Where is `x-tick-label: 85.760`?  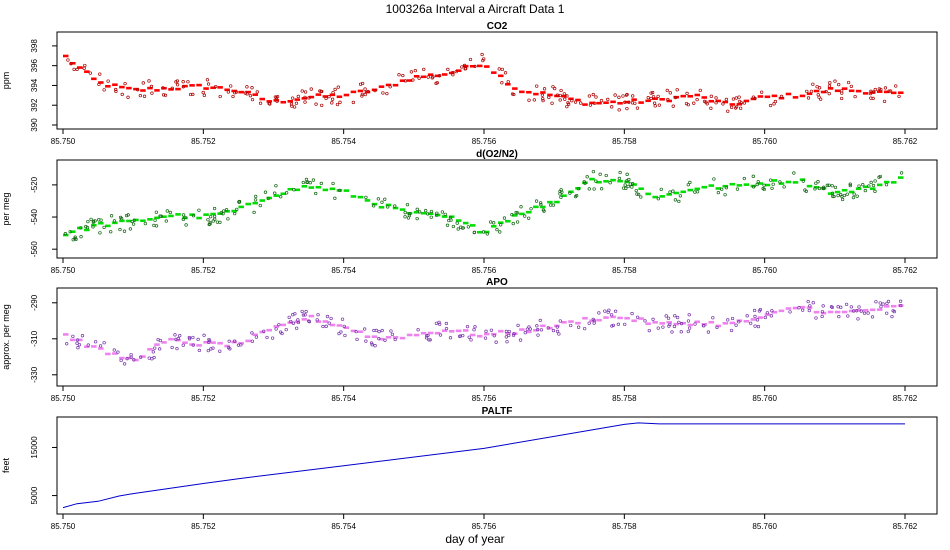 x-tick-label: 85.760 is located at coordinates (764, 398).